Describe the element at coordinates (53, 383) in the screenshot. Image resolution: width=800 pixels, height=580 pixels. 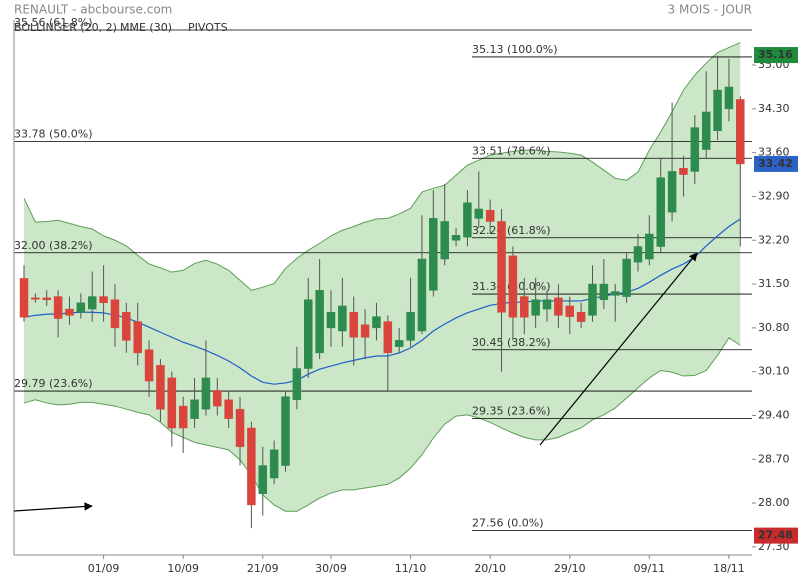
I see `fib-label: 29.79 (23.6%)` at that location.